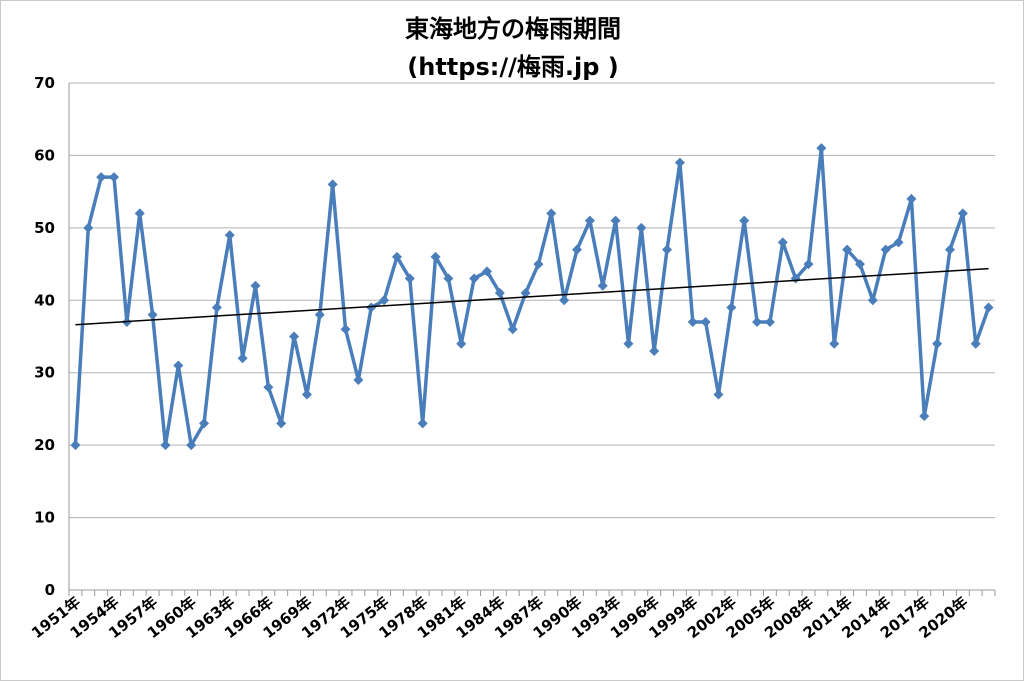  Describe the element at coordinates (44, 300) in the screenshot. I see `y-tick-label: 40` at that location.